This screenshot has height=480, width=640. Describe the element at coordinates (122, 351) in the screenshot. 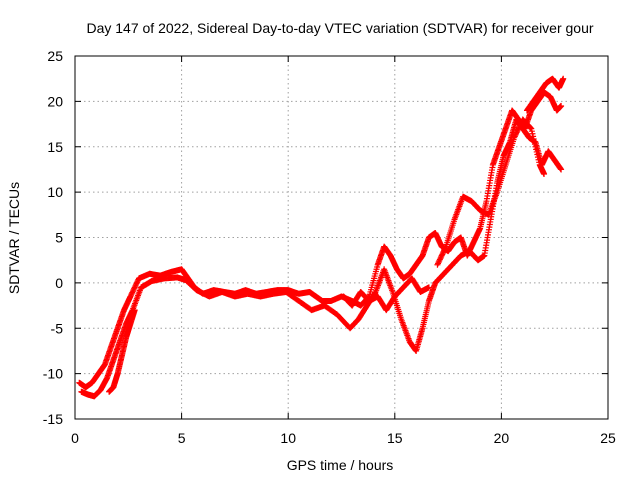

I see `series-track-c` at that location.